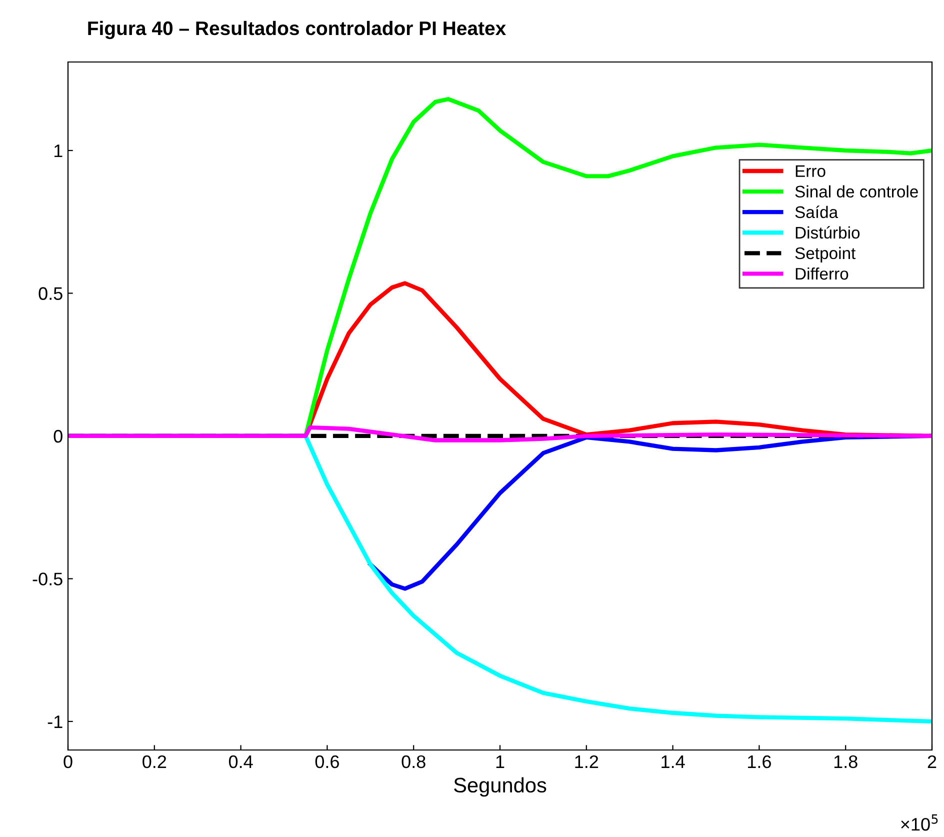 This screenshot has width=944, height=837. Describe the element at coordinates (932, 761) in the screenshot. I see `x-tick-label: 2` at that location.